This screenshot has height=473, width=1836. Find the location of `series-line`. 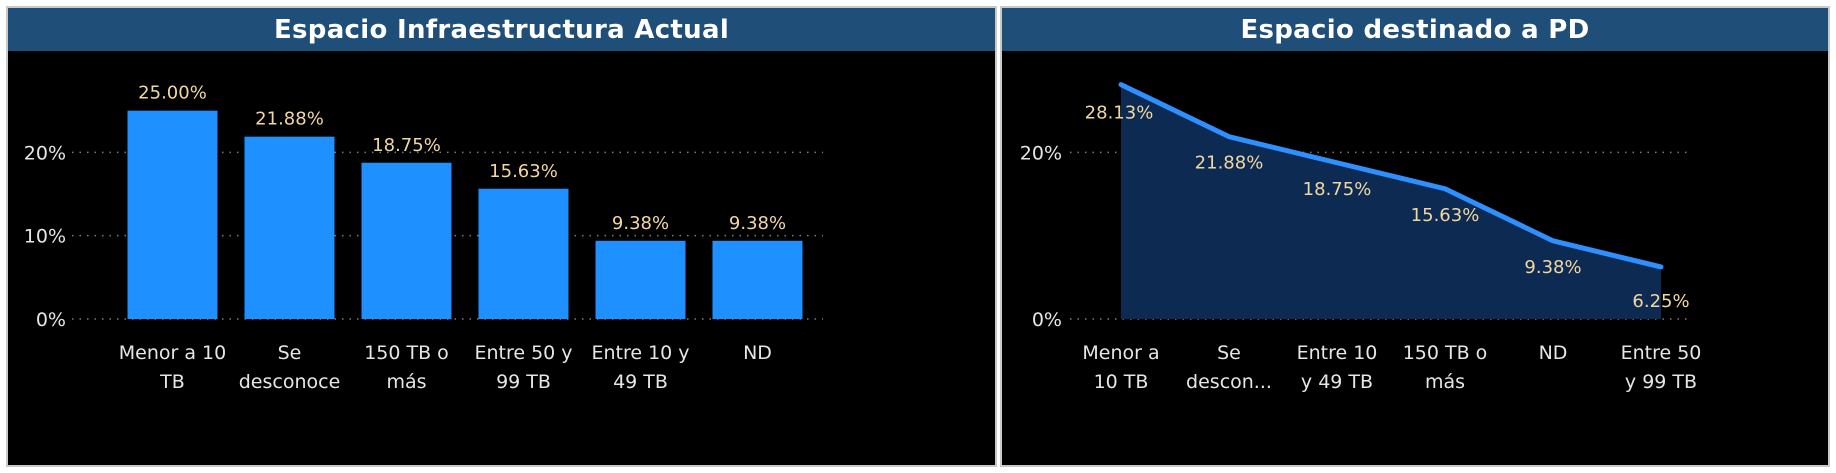

series-line is located at coordinates (1391, 176).